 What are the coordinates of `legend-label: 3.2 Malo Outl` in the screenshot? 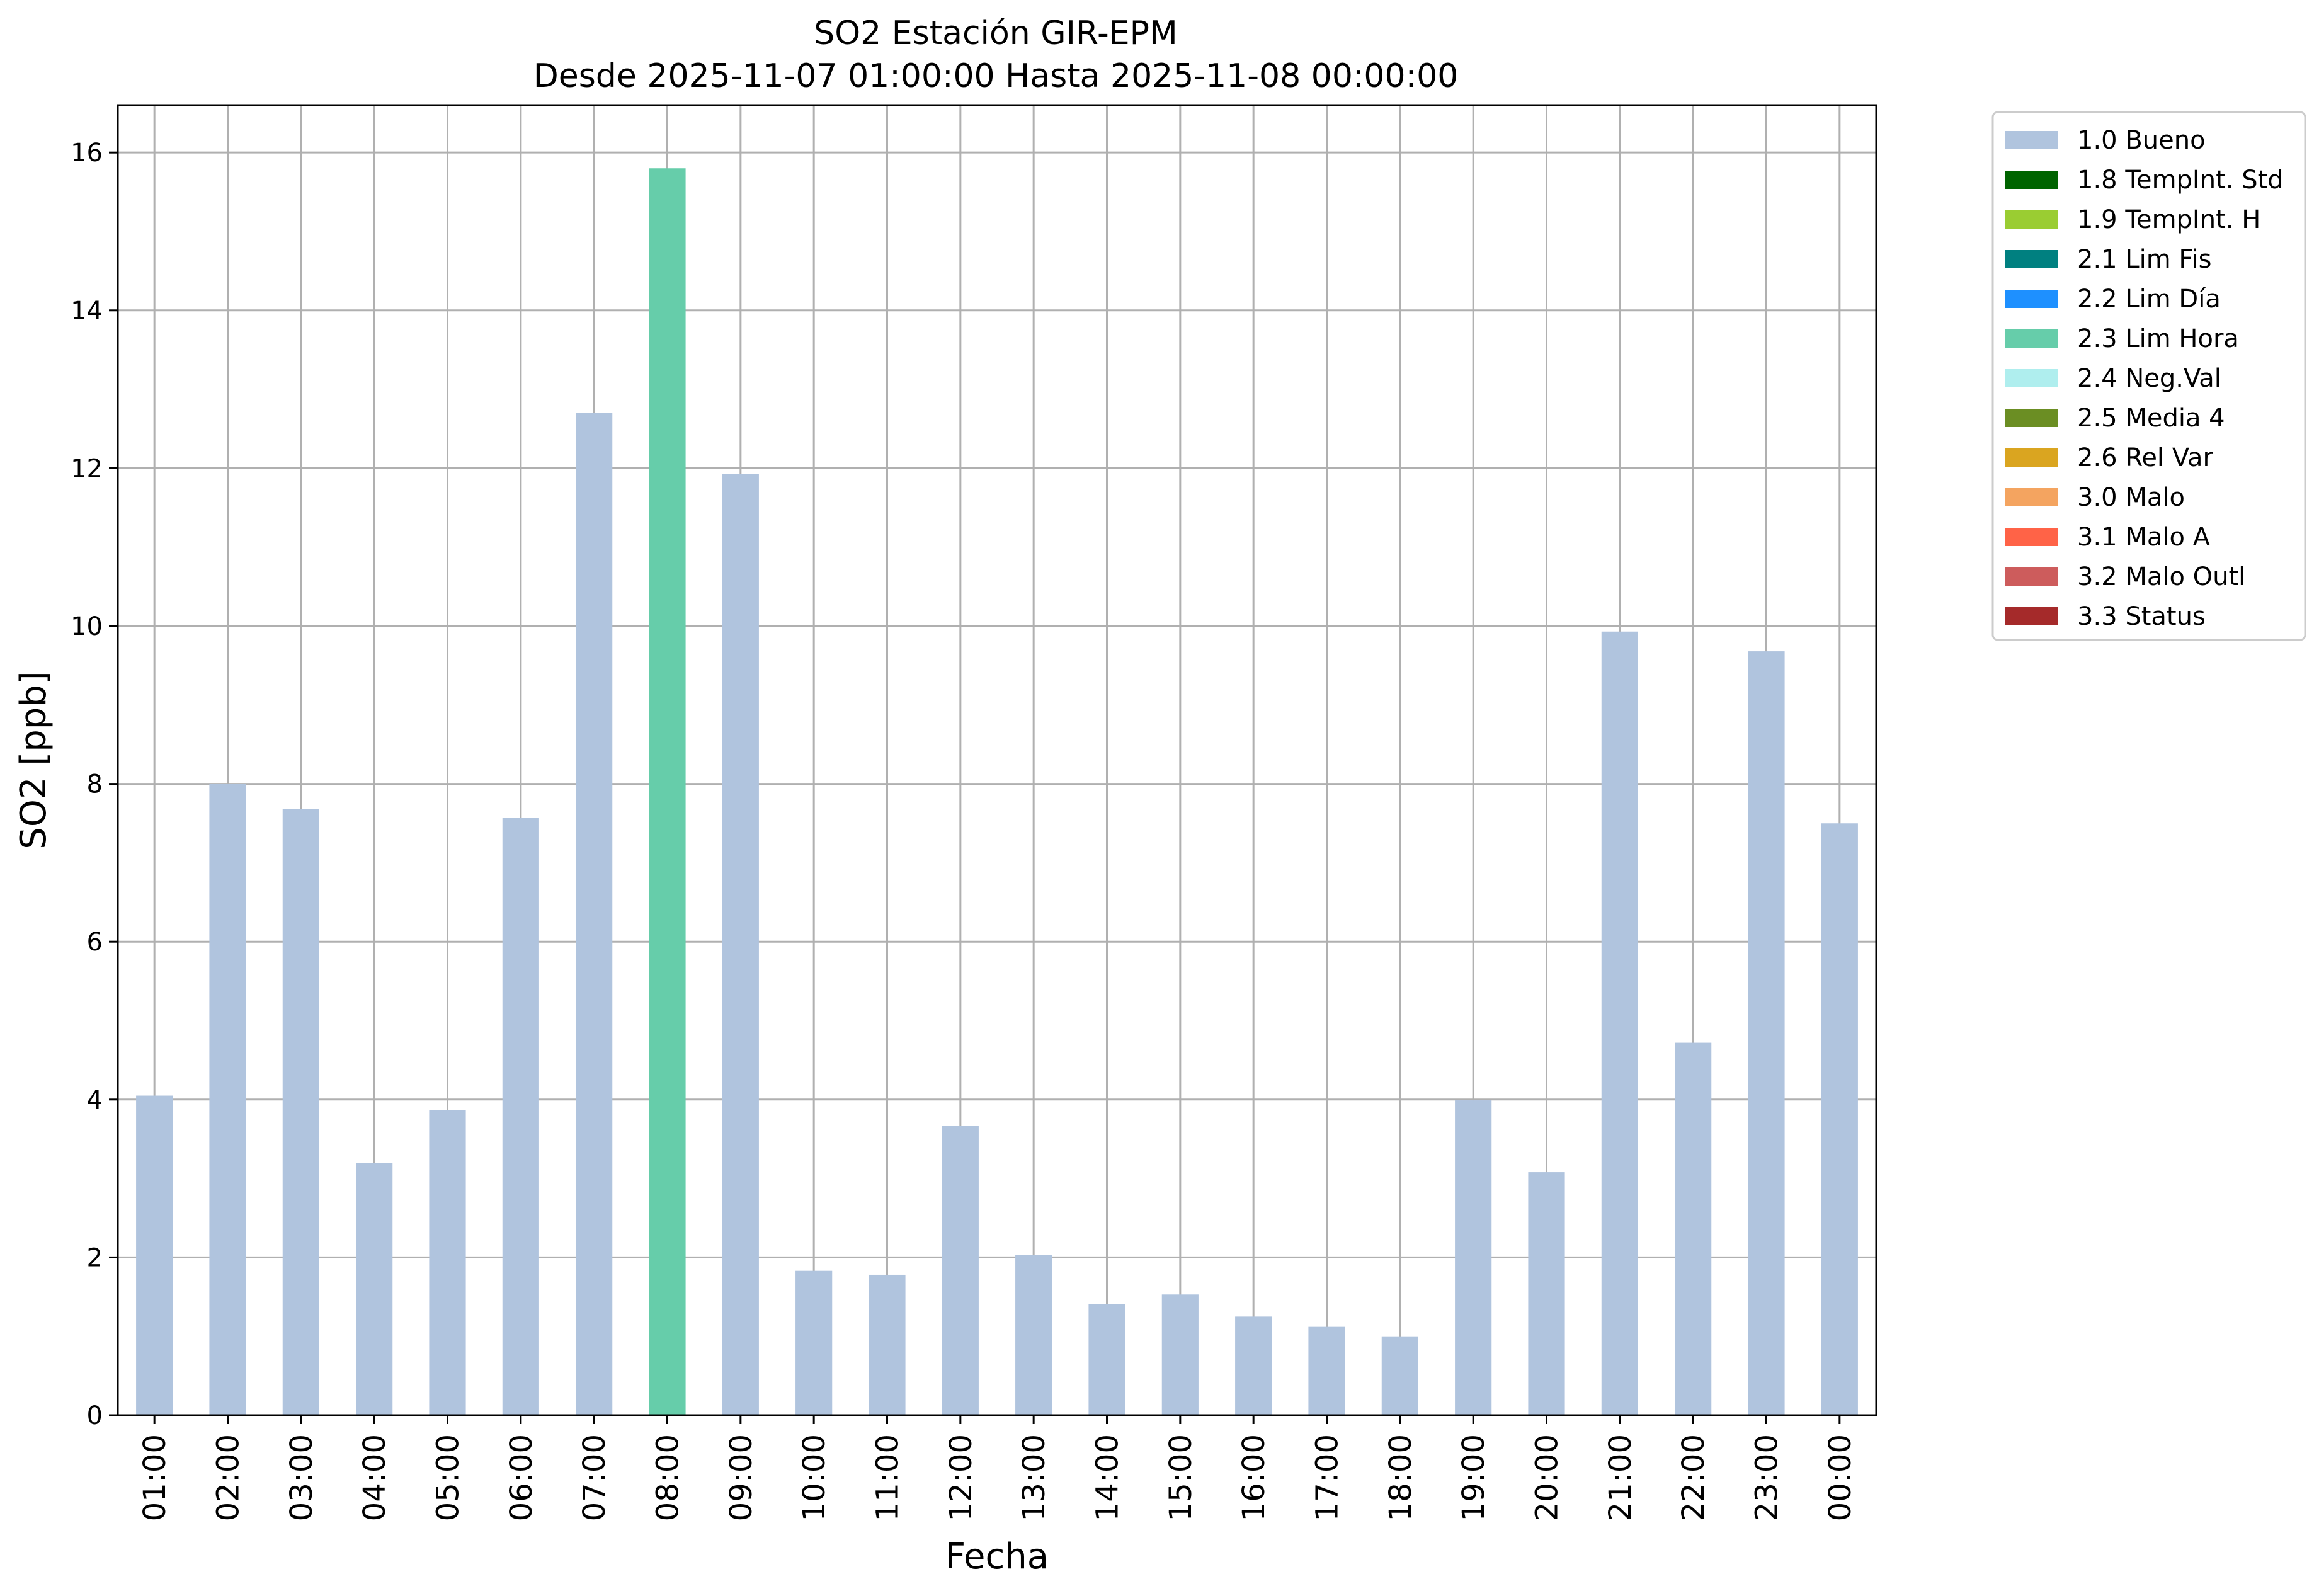 It's located at (2161, 576).